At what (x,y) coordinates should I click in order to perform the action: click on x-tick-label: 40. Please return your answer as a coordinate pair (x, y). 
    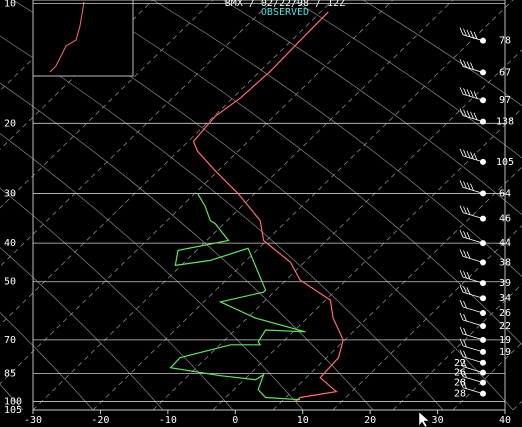
    Looking at the image, I should click on (505, 420).